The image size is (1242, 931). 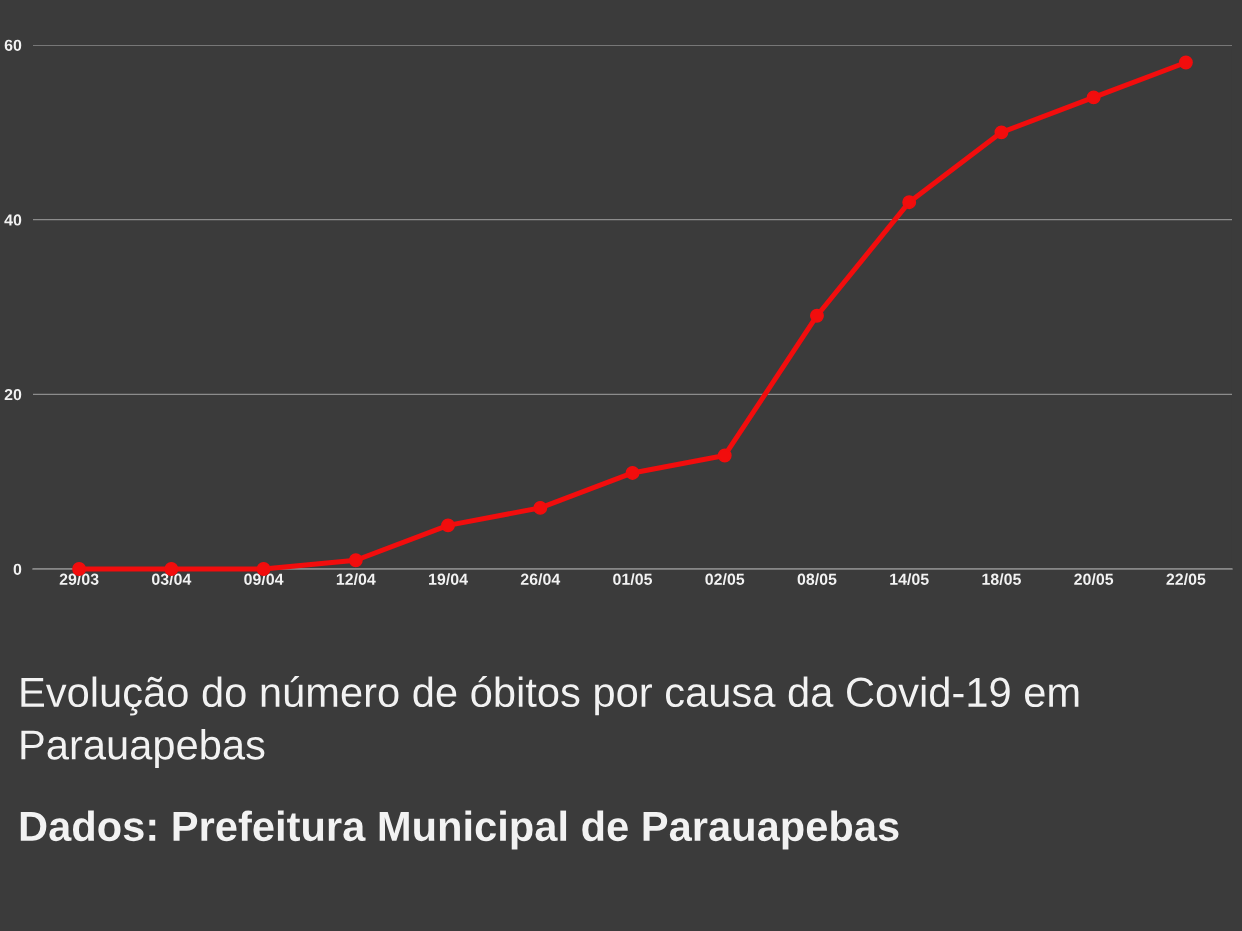 What do you see at coordinates (540, 579) in the screenshot?
I see `x-tick-label: 26/04` at bounding box center [540, 579].